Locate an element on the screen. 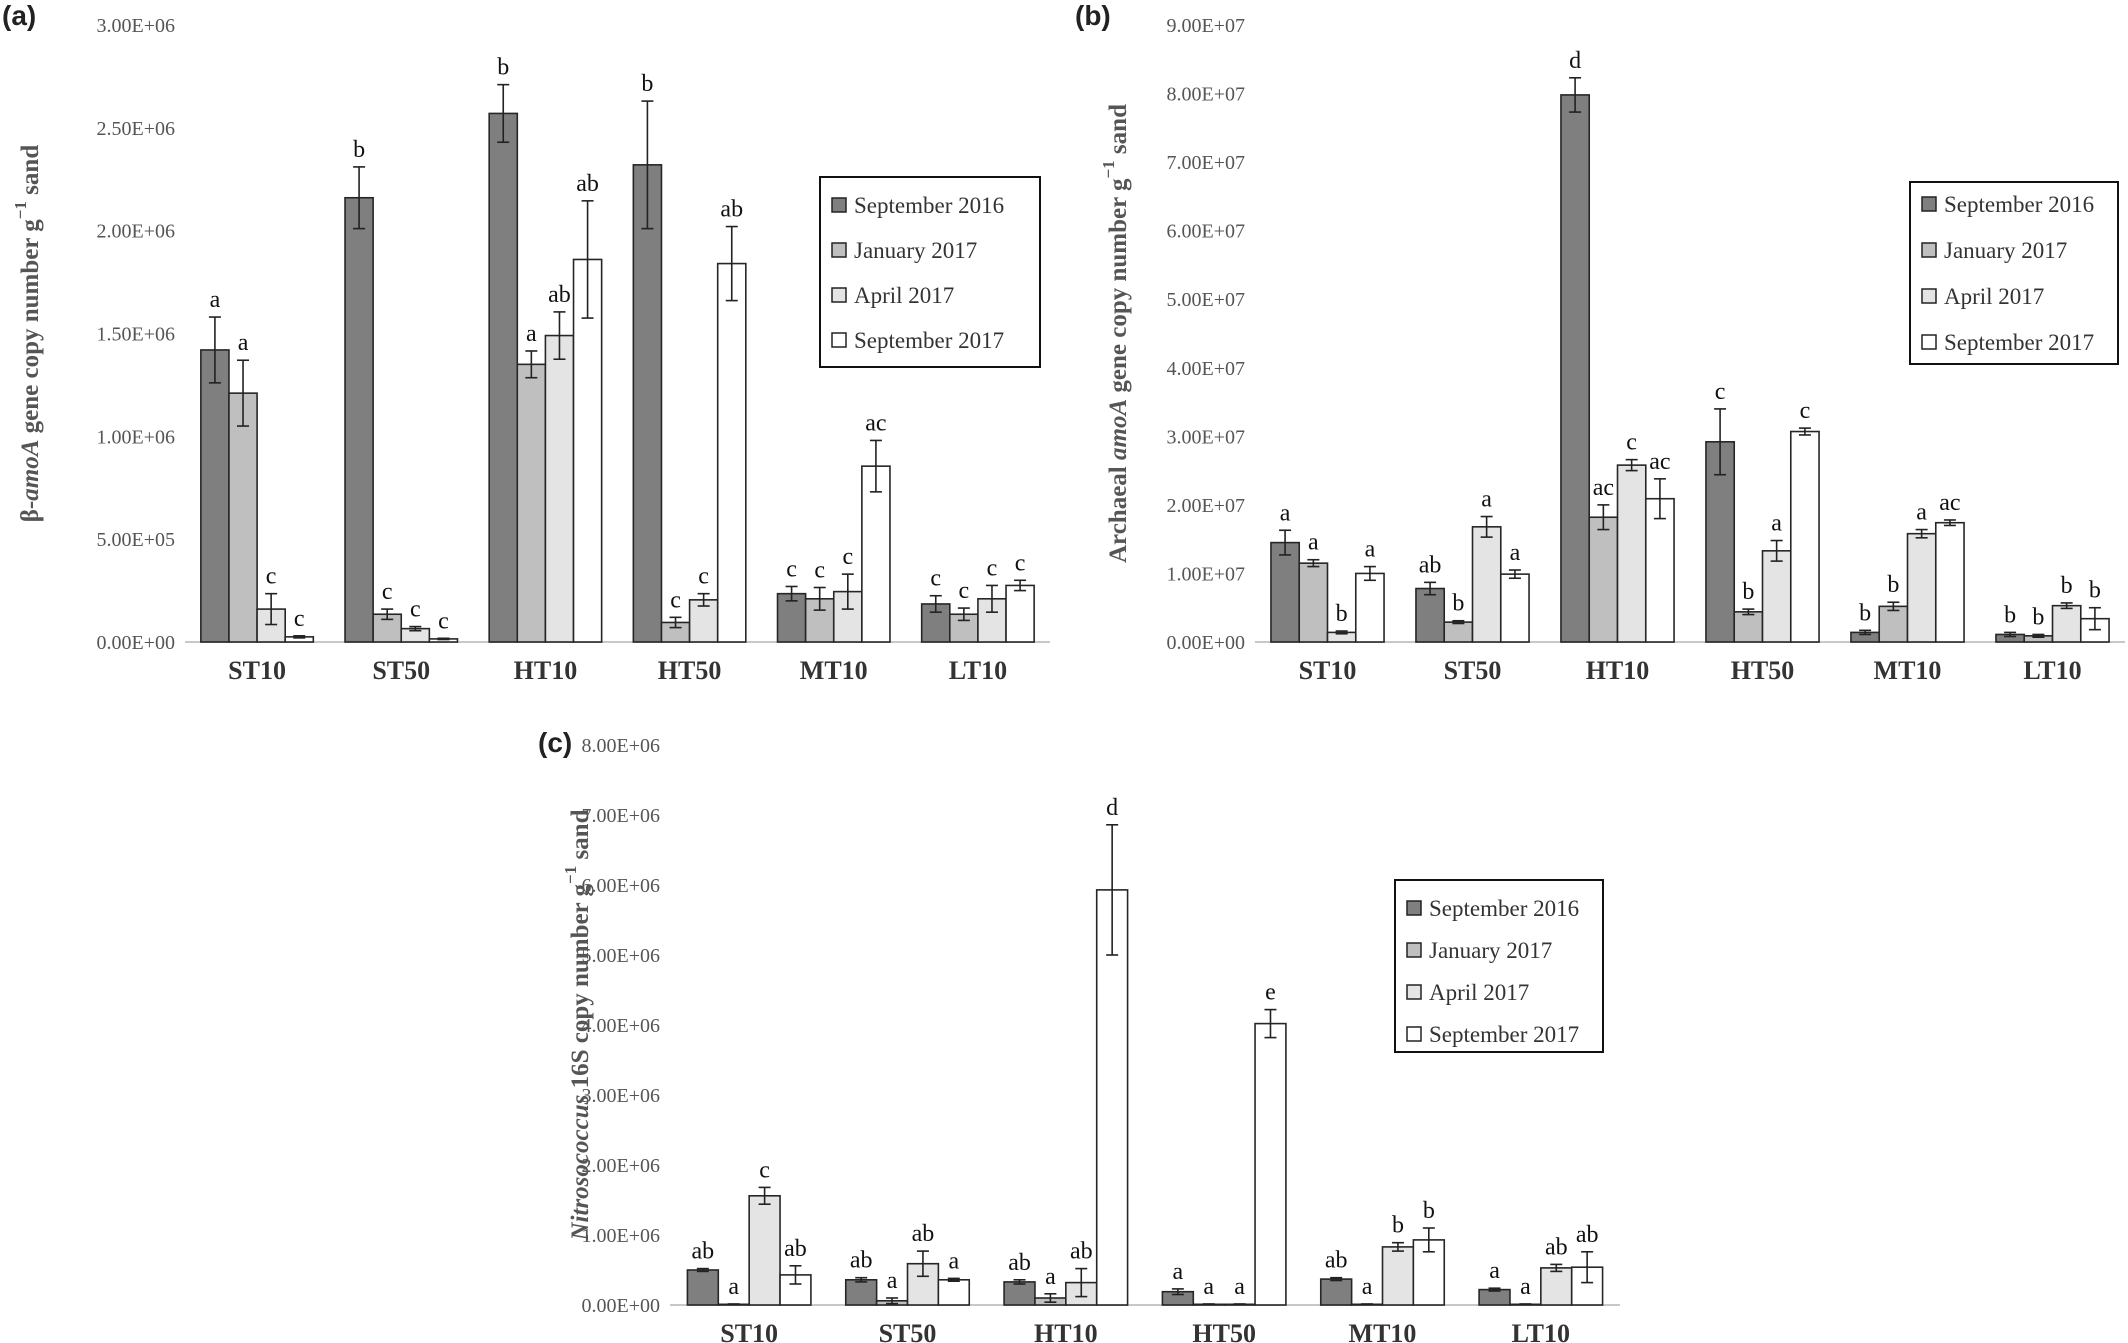 Image resolution: width=2128 pixels, height=1343 pixels. x-tick-label: HT10 is located at coordinates (546, 670).